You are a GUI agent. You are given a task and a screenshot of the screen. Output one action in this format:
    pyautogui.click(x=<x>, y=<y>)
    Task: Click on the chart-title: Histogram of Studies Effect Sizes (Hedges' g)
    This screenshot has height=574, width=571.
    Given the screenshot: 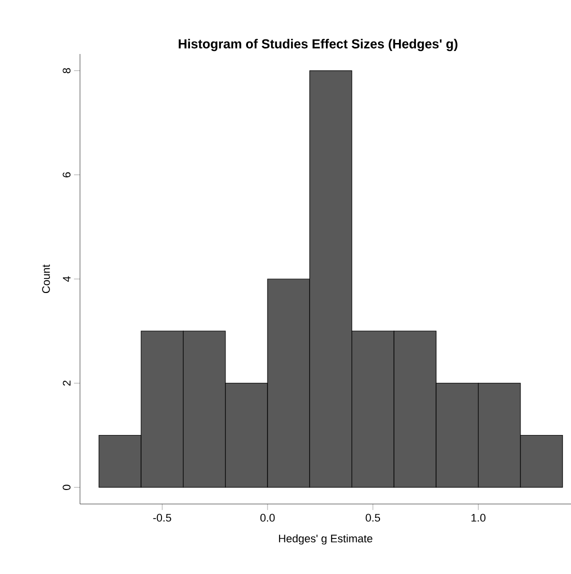 What is the action you would take?
    pyautogui.click(x=318, y=45)
    